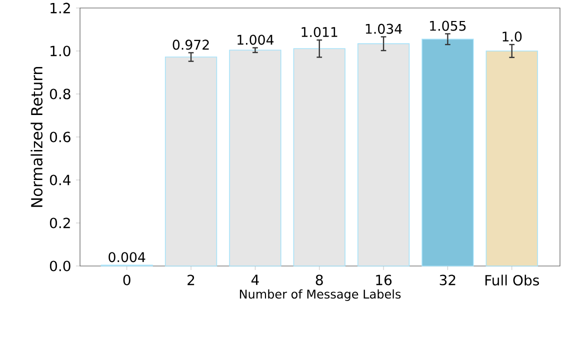 This screenshot has width=570, height=338. What do you see at coordinates (256, 39) in the screenshot?
I see `data-label: 1.004` at bounding box center [256, 39].